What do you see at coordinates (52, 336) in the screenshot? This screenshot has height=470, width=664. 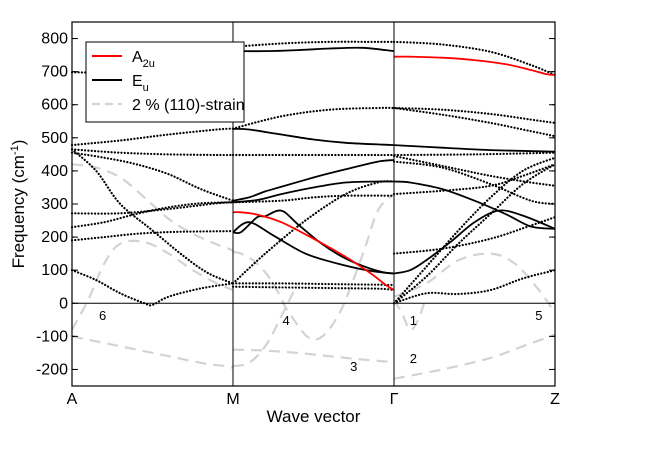 I see `y-tick-label: -100` at bounding box center [52, 336].